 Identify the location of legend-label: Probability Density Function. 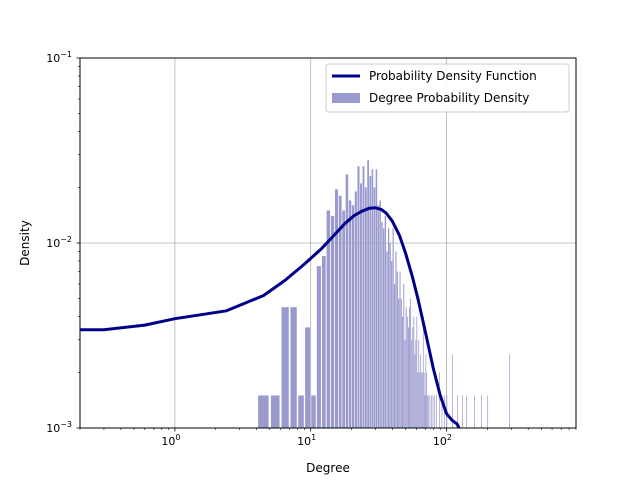
(453, 76).